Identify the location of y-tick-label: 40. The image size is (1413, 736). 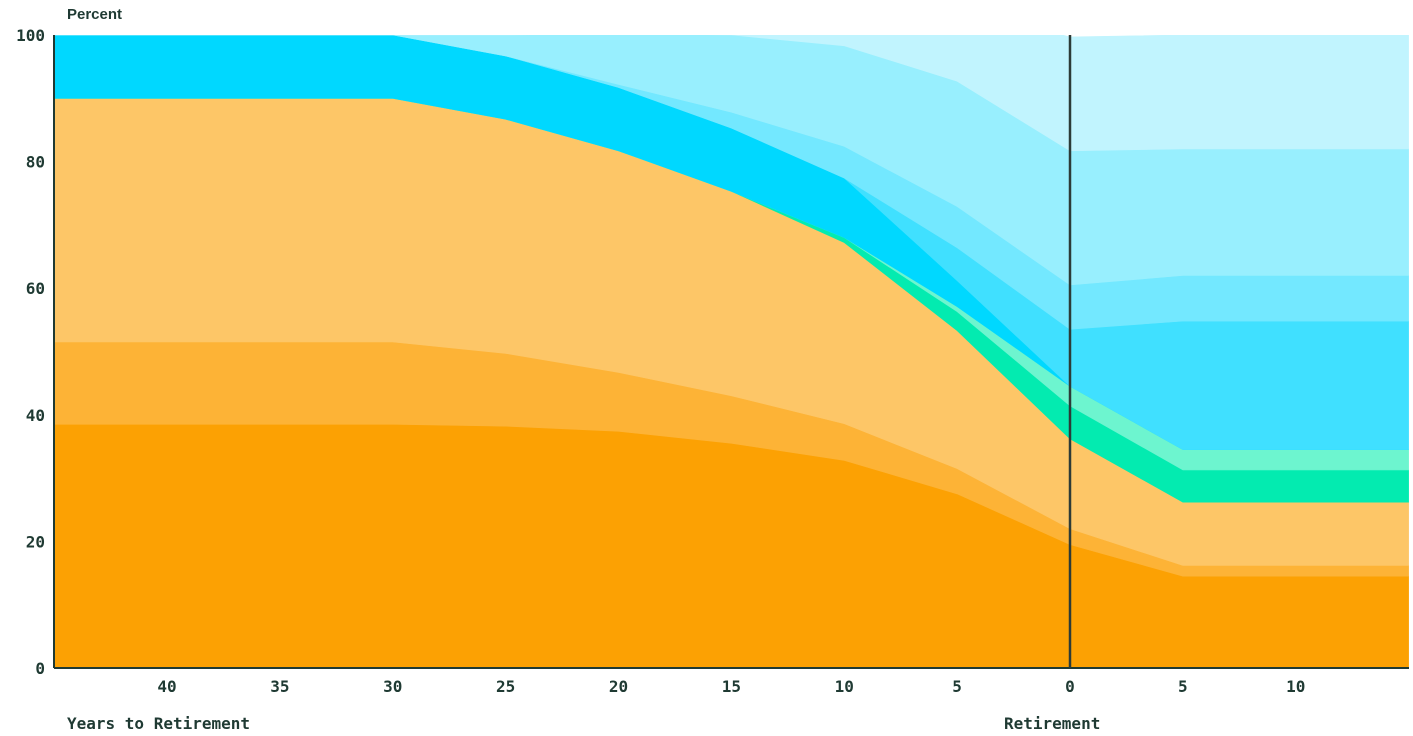
(35, 415).